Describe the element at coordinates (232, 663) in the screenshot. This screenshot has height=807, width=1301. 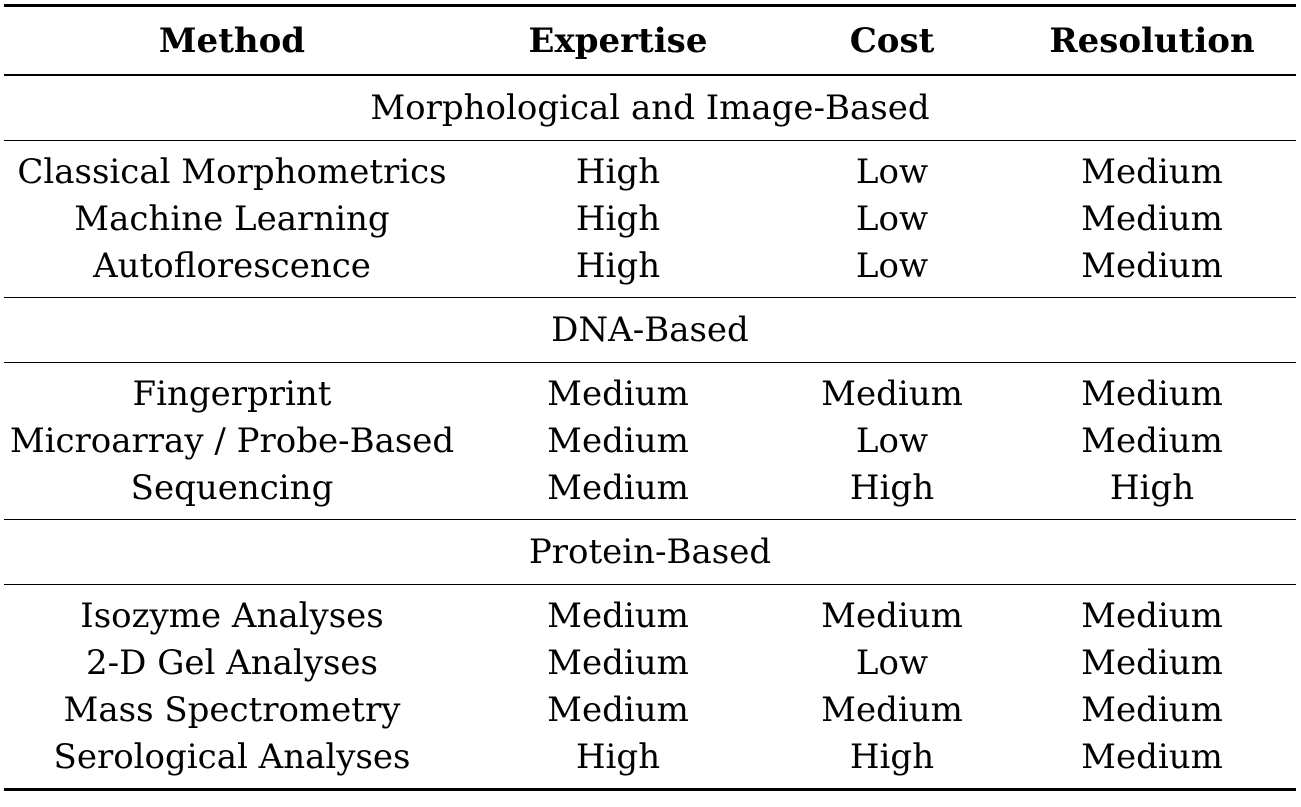
I see `cell-method: 2-D Gel Analyses` at that location.